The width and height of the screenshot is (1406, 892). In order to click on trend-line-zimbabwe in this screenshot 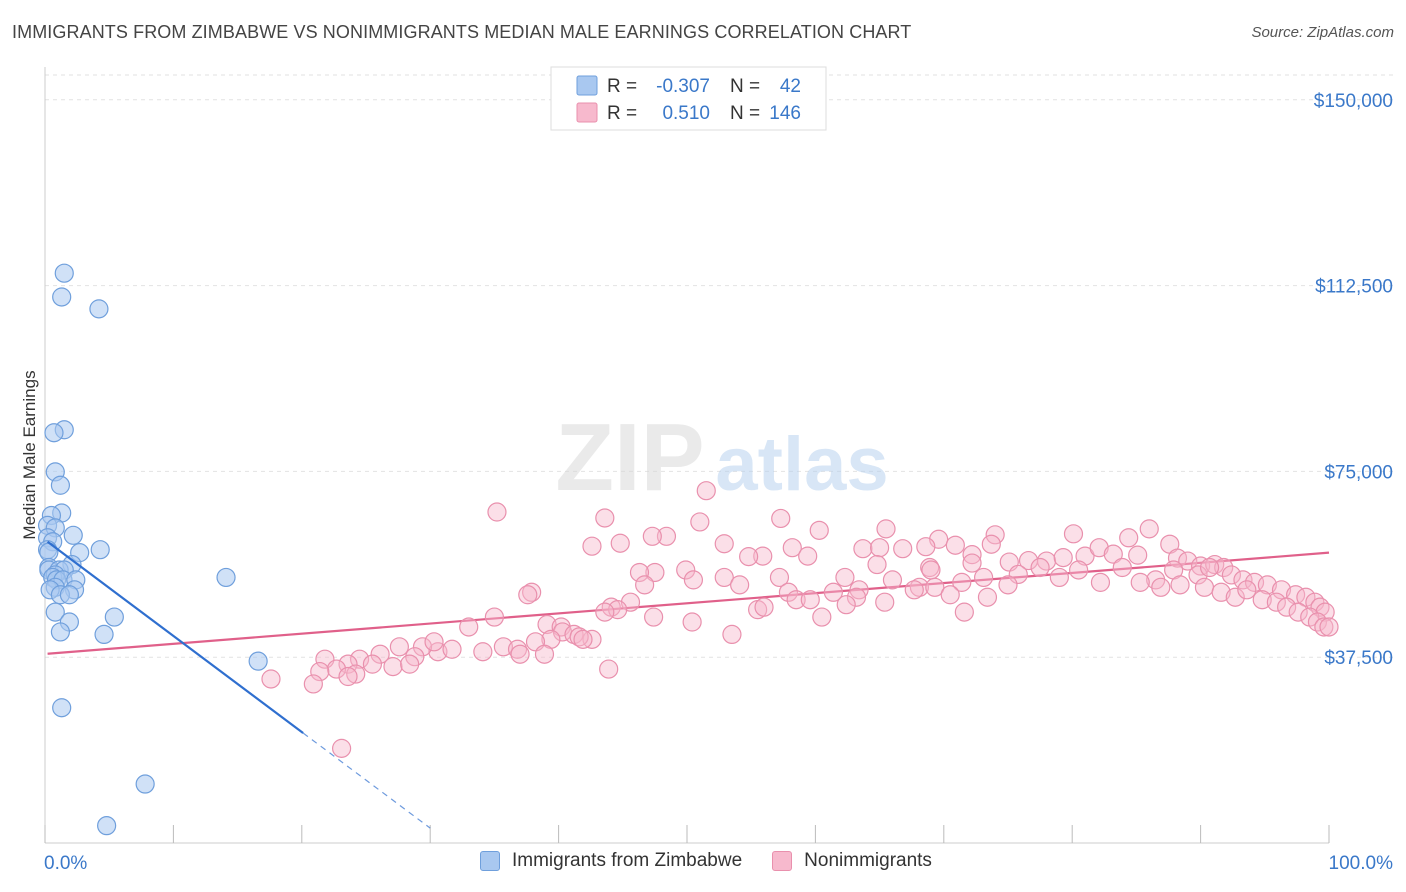, I will do `click(238, 684)`.